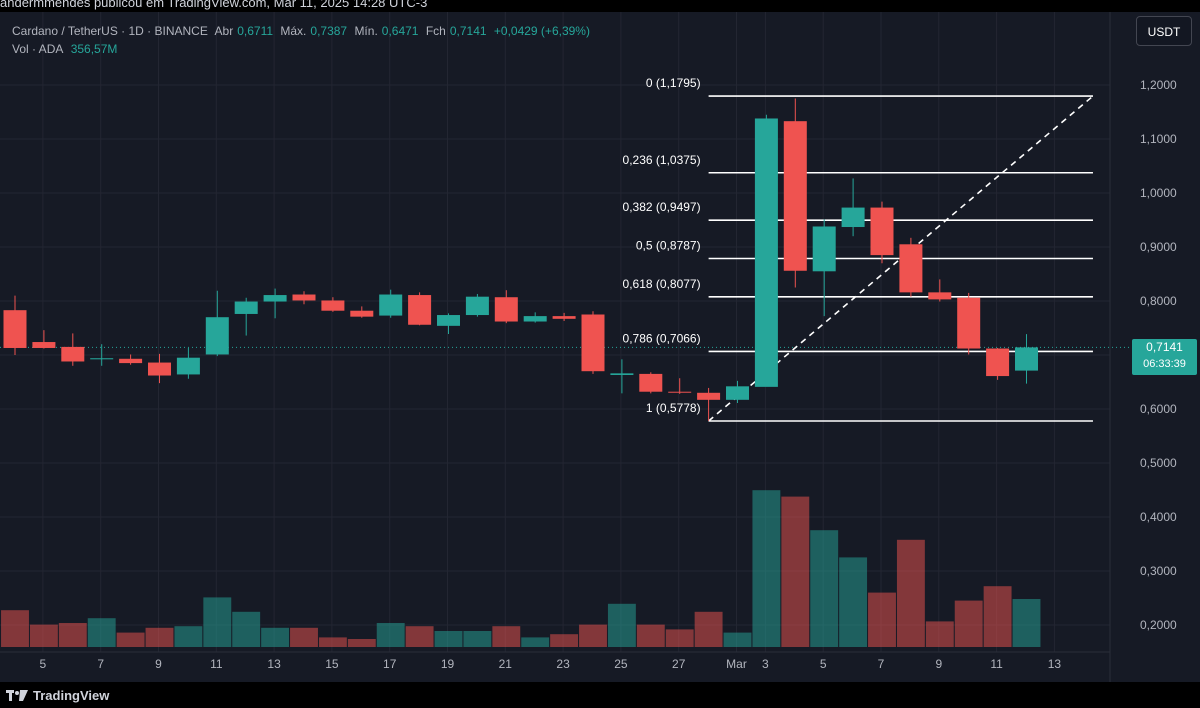 Image resolution: width=1200 pixels, height=708 pixels. Describe the element at coordinates (224, 31) in the screenshot. I see `open-label: Abr` at that location.